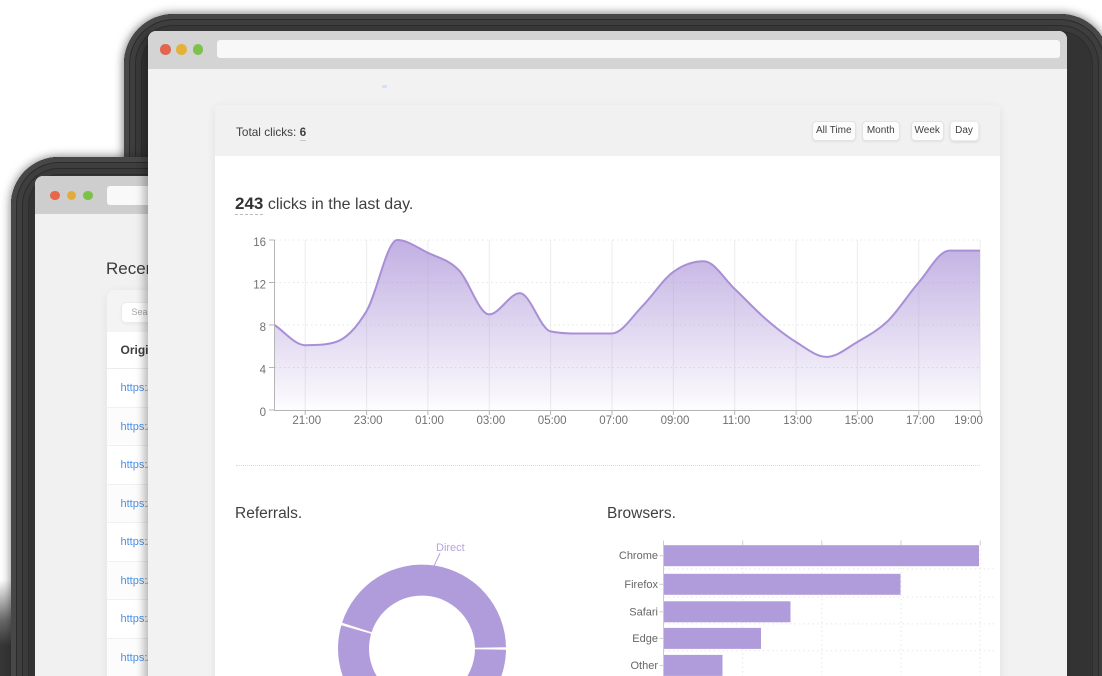 The width and height of the screenshot is (1102, 676). What do you see at coordinates (644, 666) in the screenshot?
I see `svg-text: Other` at bounding box center [644, 666].